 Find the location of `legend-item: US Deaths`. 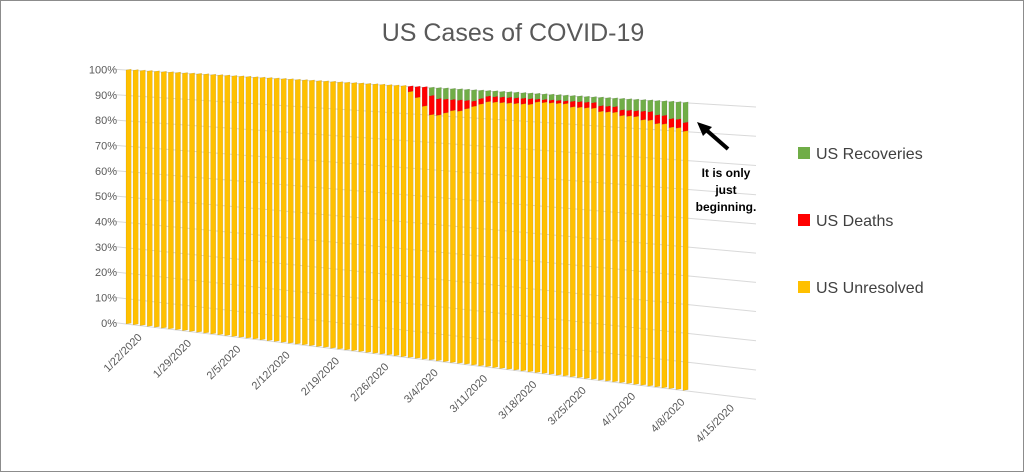

legend-item: US Deaths is located at coordinates (845, 221).